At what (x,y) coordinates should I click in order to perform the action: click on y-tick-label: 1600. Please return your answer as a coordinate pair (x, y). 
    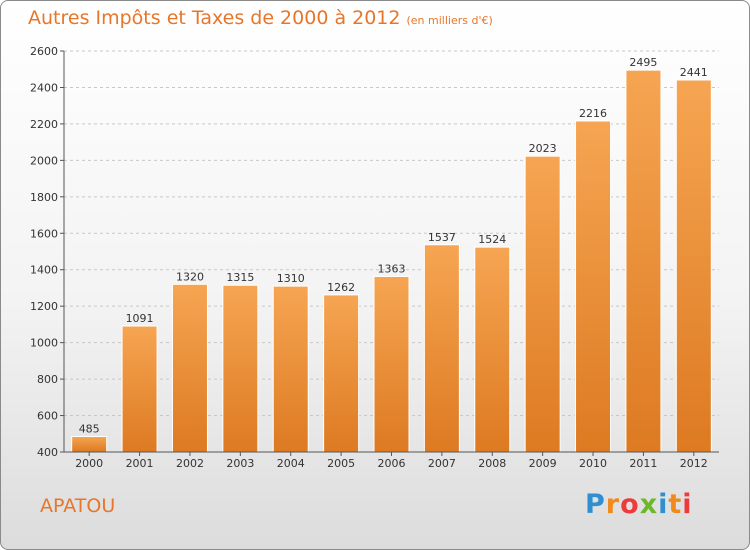
    Looking at the image, I should click on (44, 233).